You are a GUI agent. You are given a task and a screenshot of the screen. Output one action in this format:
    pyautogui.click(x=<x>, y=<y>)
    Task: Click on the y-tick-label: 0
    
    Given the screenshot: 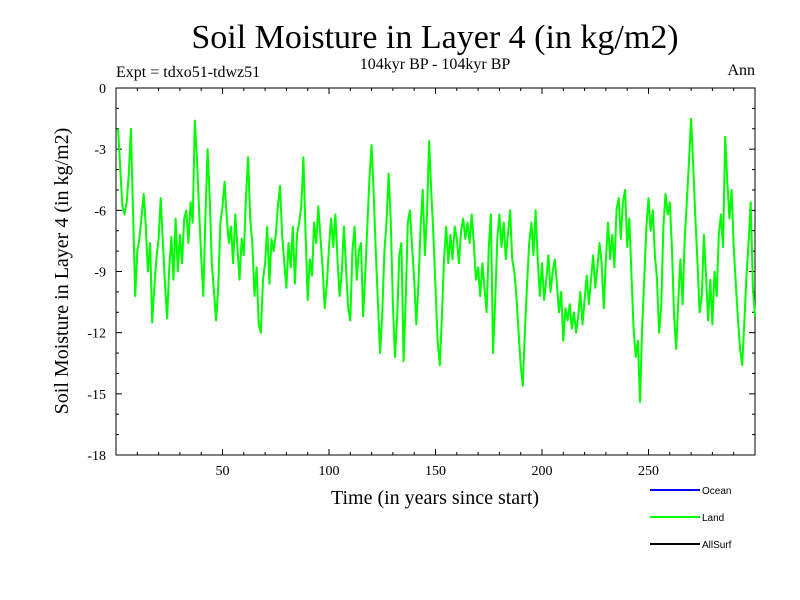 What is the action you would take?
    pyautogui.click(x=102, y=89)
    